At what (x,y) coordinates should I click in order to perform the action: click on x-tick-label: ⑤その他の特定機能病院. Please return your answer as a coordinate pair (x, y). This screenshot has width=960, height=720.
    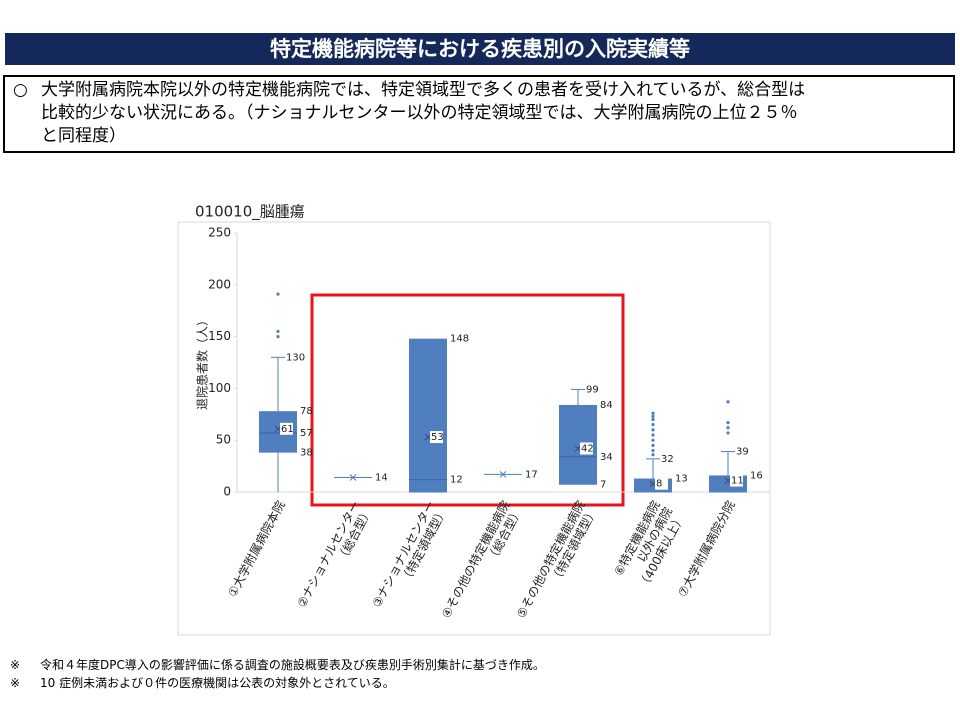
    Looking at the image, I should click on (550, 559).